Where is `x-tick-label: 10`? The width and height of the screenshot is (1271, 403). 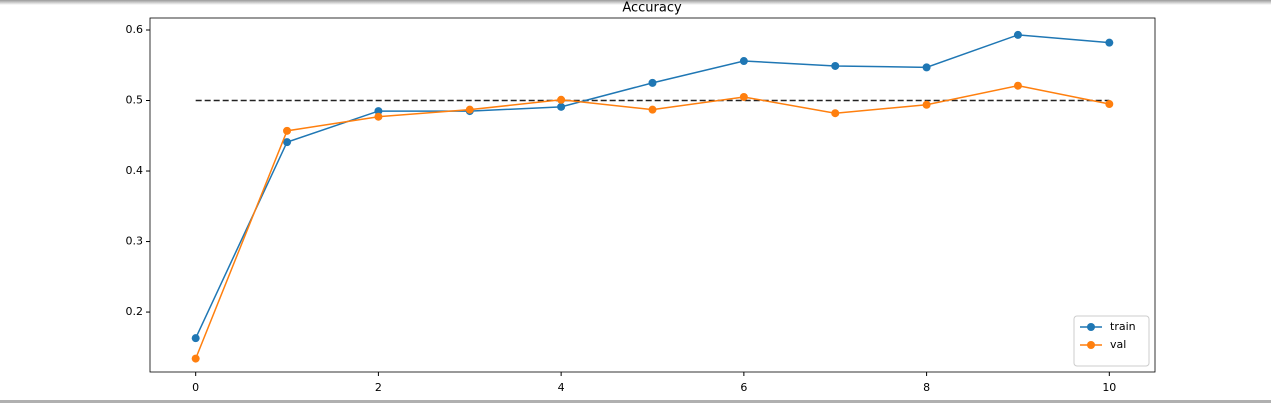
x-tick-label: 10 is located at coordinates (1109, 387).